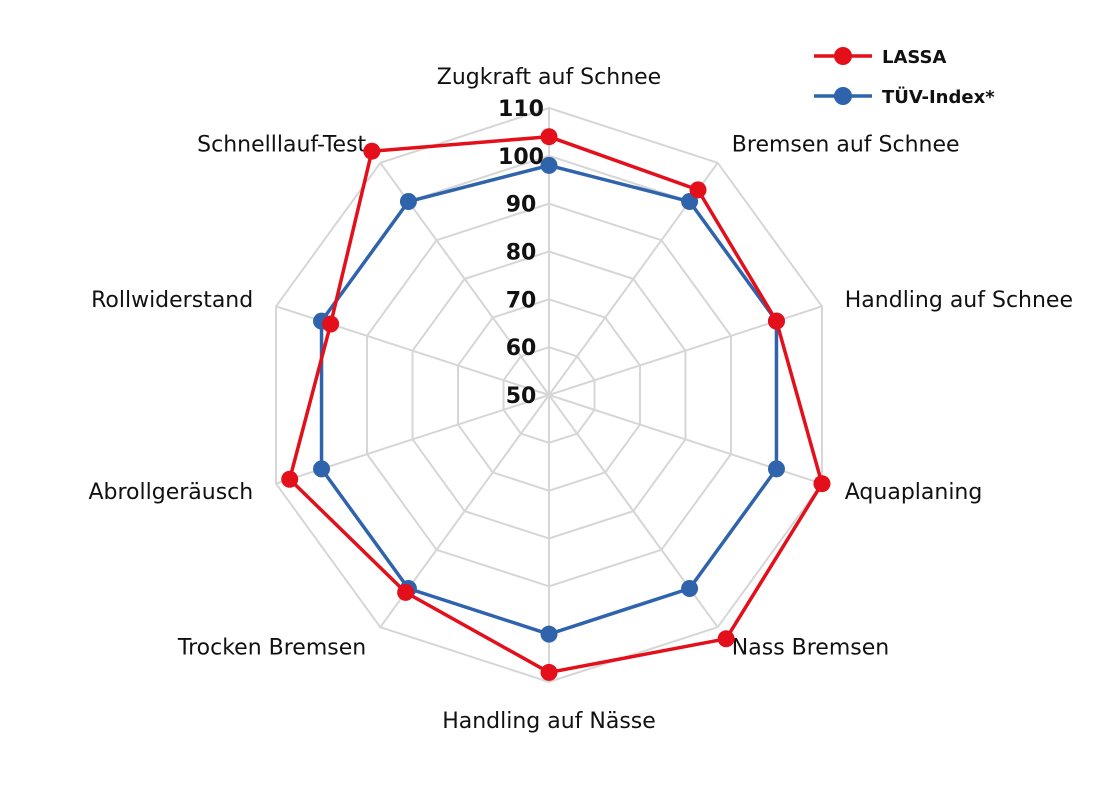 The image size is (1100, 794). I want to click on tick-label: 100, so click(521, 157).